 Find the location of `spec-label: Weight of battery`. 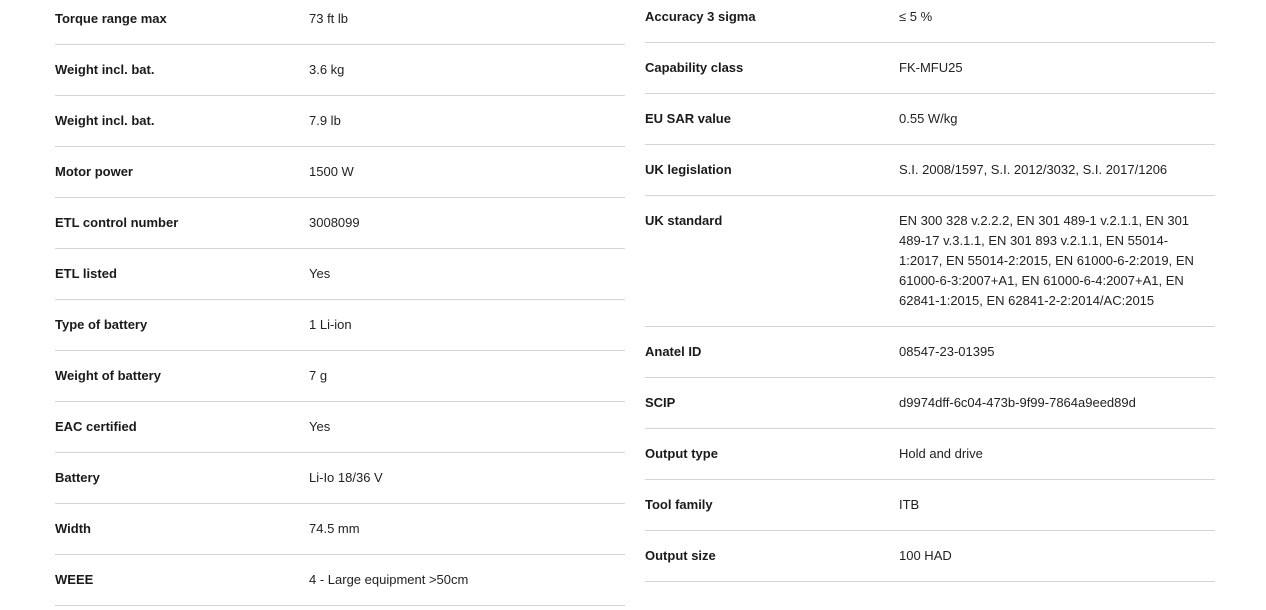

spec-label: Weight of battery is located at coordinates (108, 375).